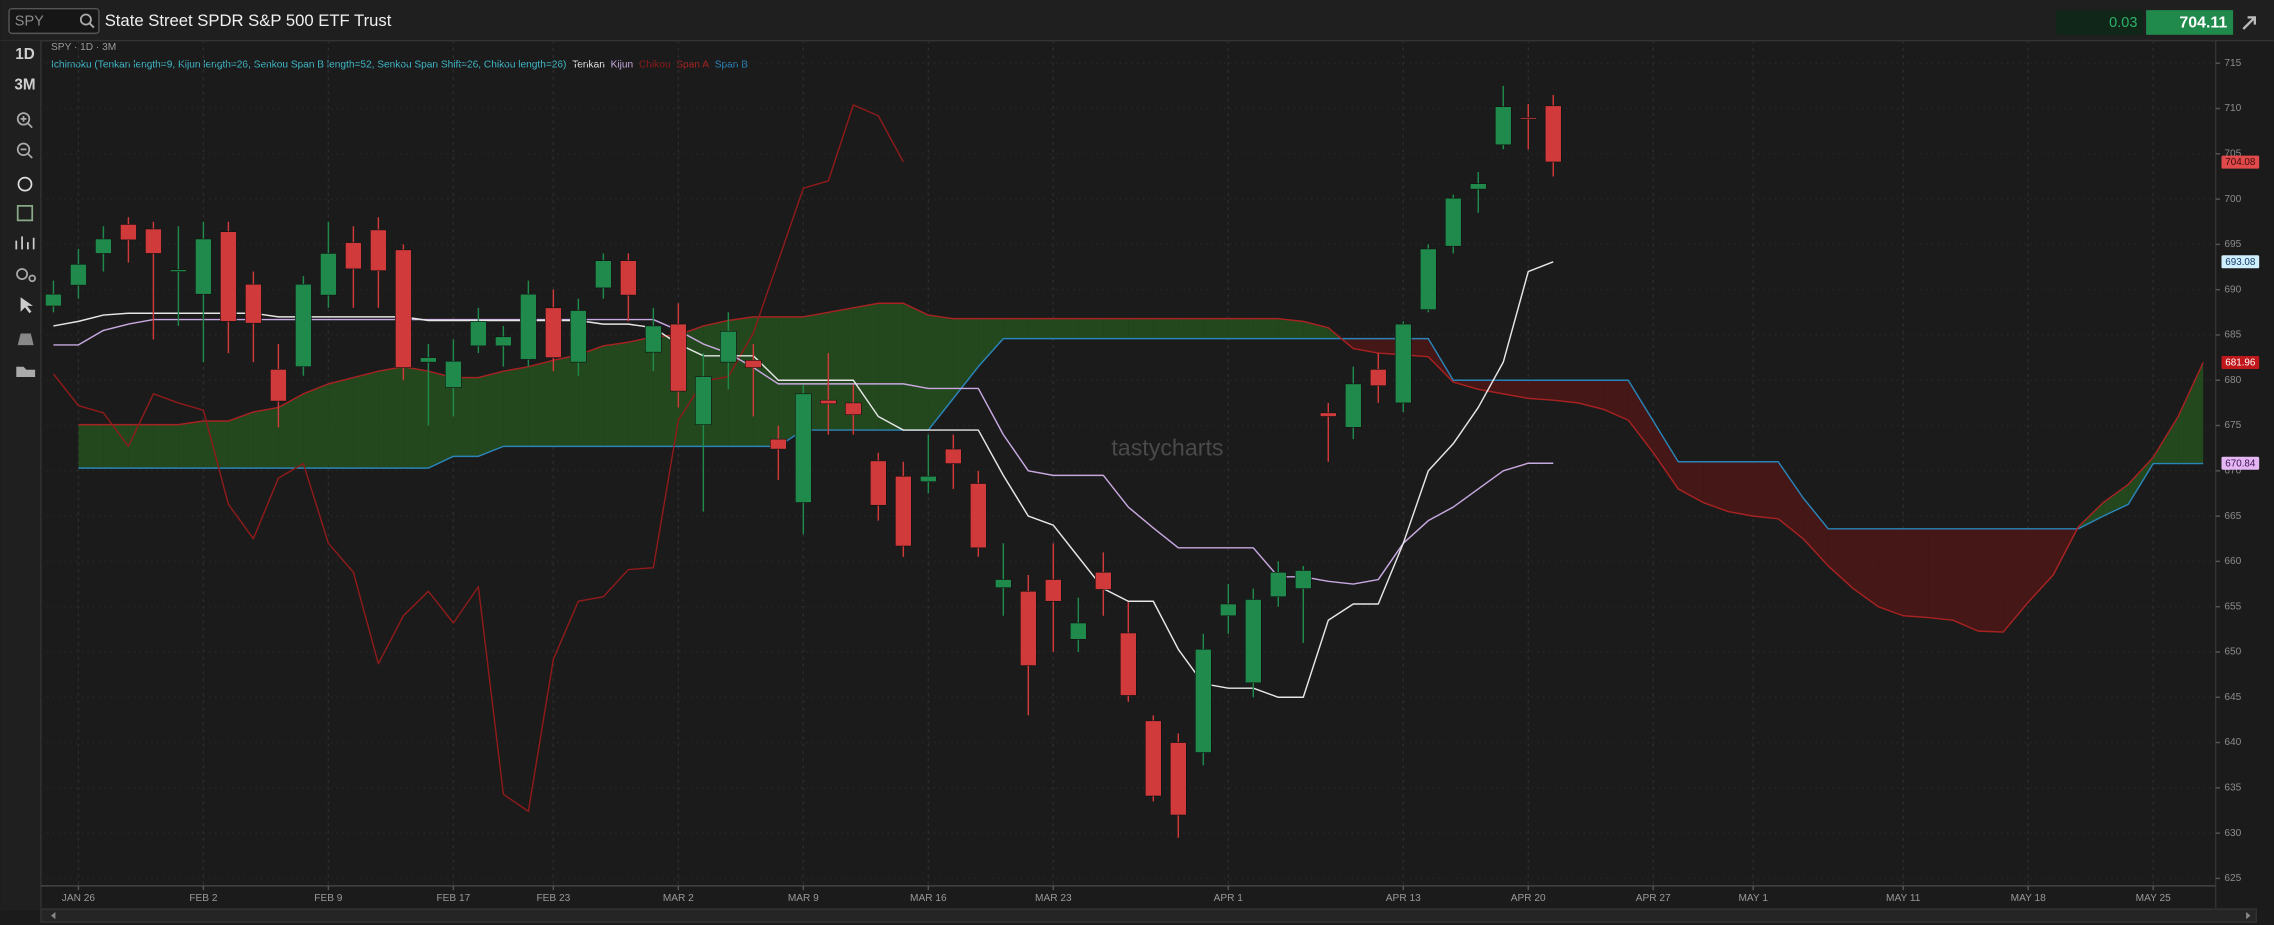 This screenshot has width=2274, height=925. What do you see at coordinates (928, 898) in the screenshot?
I see `x-tick-label: MAR 16` at bounding box center [928, 898].